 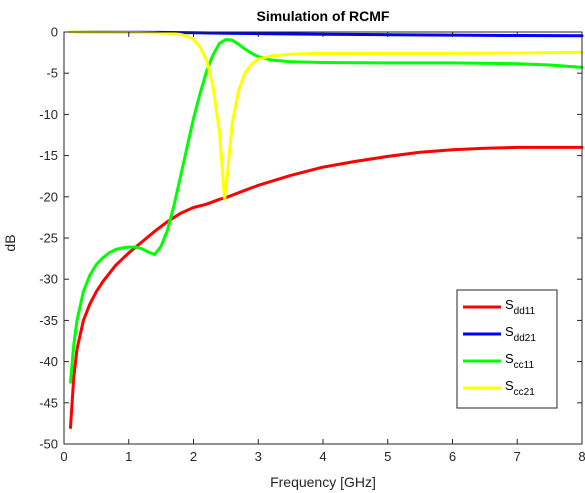 What do you see at coordinates (52, 73) in the screenshot?
I see `y-tick-label: -5` at bounding box center [52, 73].